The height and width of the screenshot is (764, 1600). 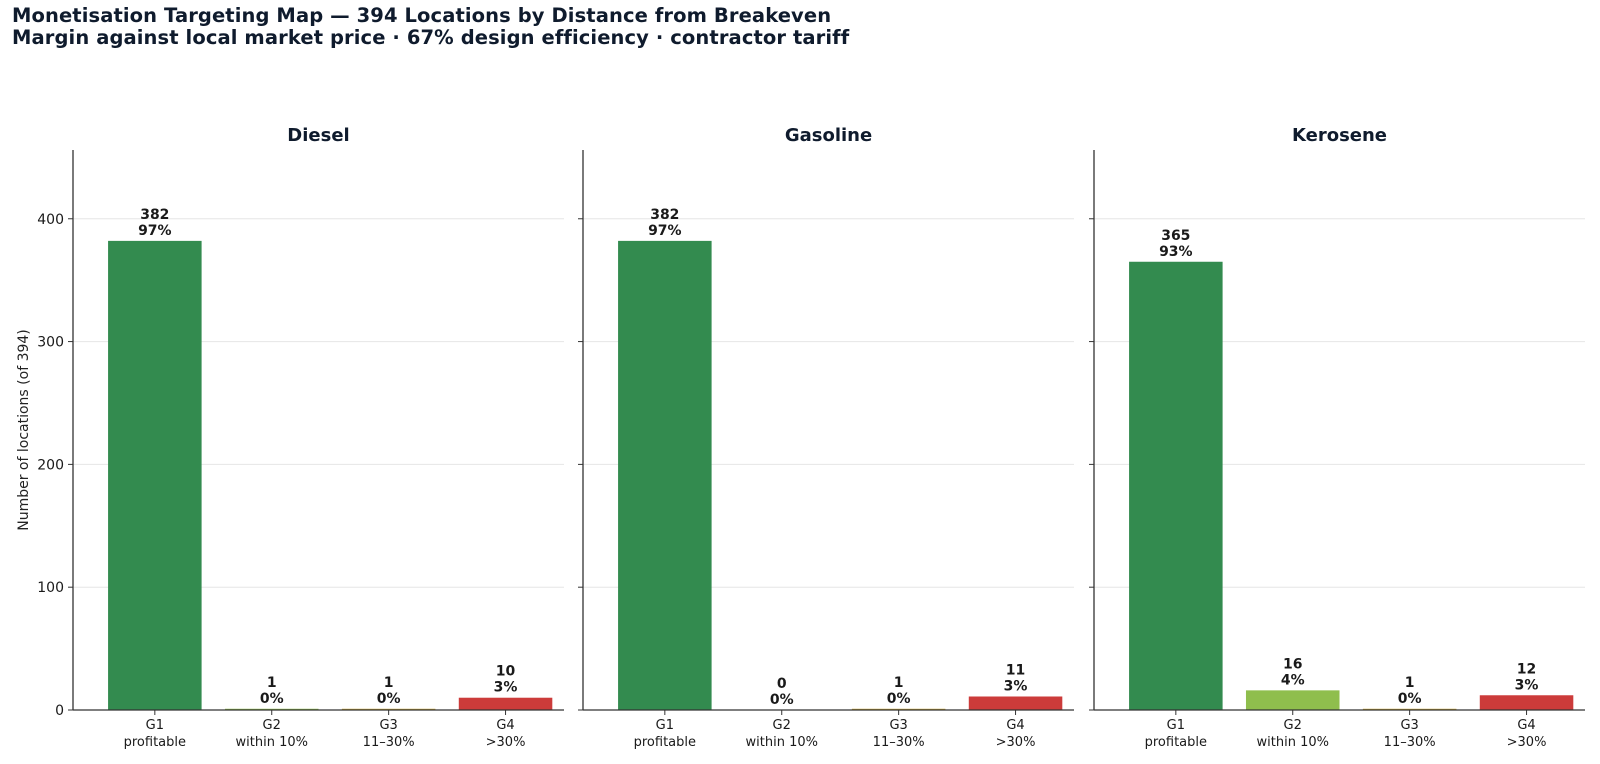 What do you see at coordinates (1176, 252) in the screenshot?
I see `bar-percent-label: 93%` at bounding box center [1176, 252].